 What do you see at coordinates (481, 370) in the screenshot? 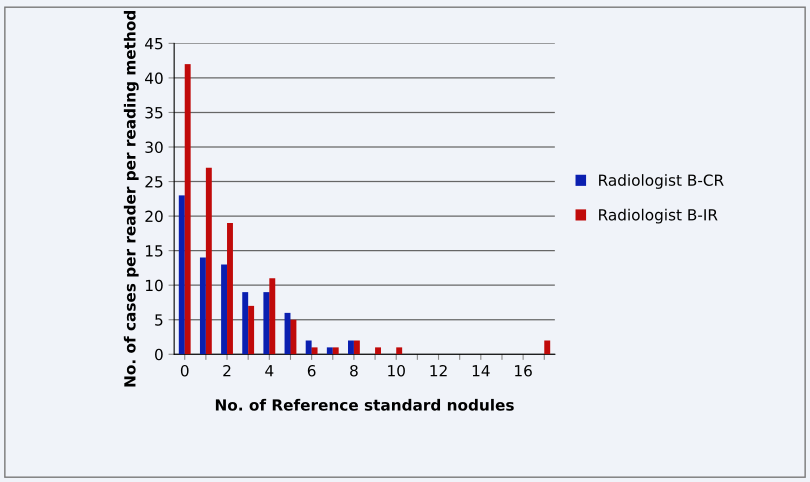
I see `x-tick-label: 14` at bounding box center [481, 370].